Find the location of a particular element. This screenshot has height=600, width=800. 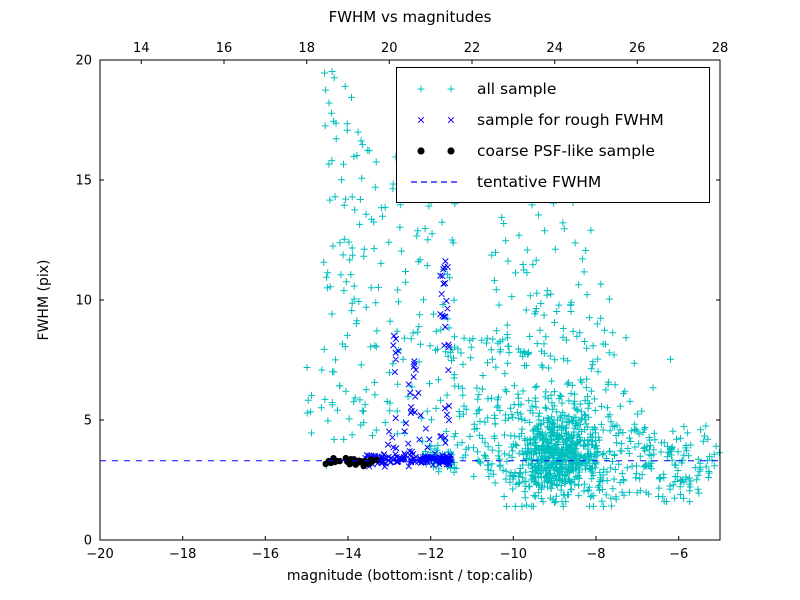

legend-label-rough-fwhm: sample for rough FWHM is located at coordinates (570, 119).